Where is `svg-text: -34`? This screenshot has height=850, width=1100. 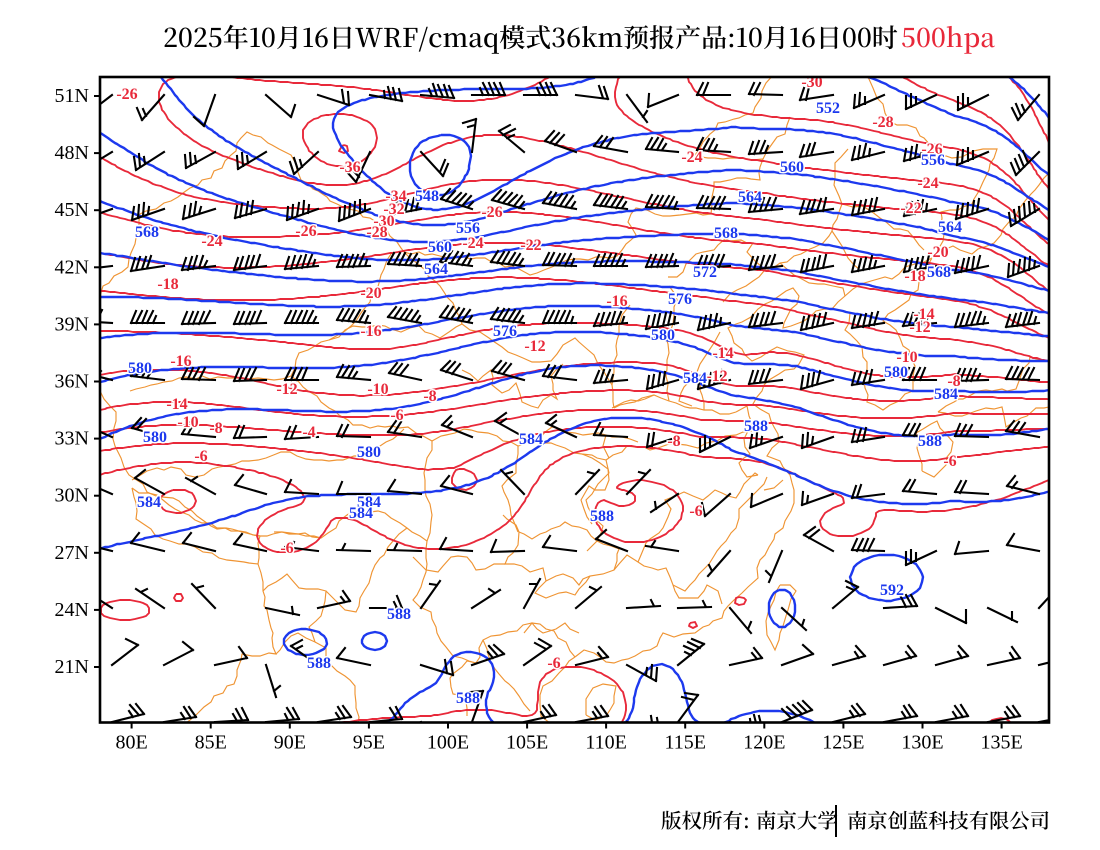
svg-text: -34 is located at coordinates (395, 196).